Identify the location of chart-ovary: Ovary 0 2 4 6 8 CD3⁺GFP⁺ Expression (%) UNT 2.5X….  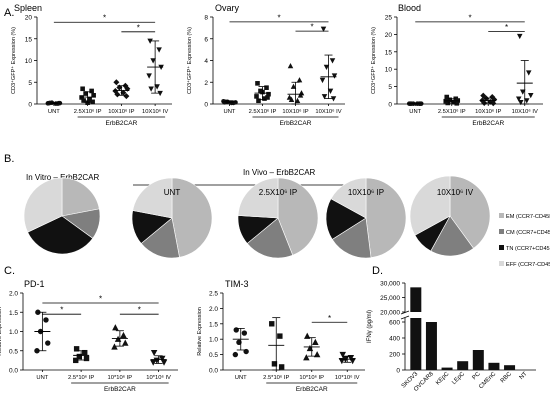
(265, 65).